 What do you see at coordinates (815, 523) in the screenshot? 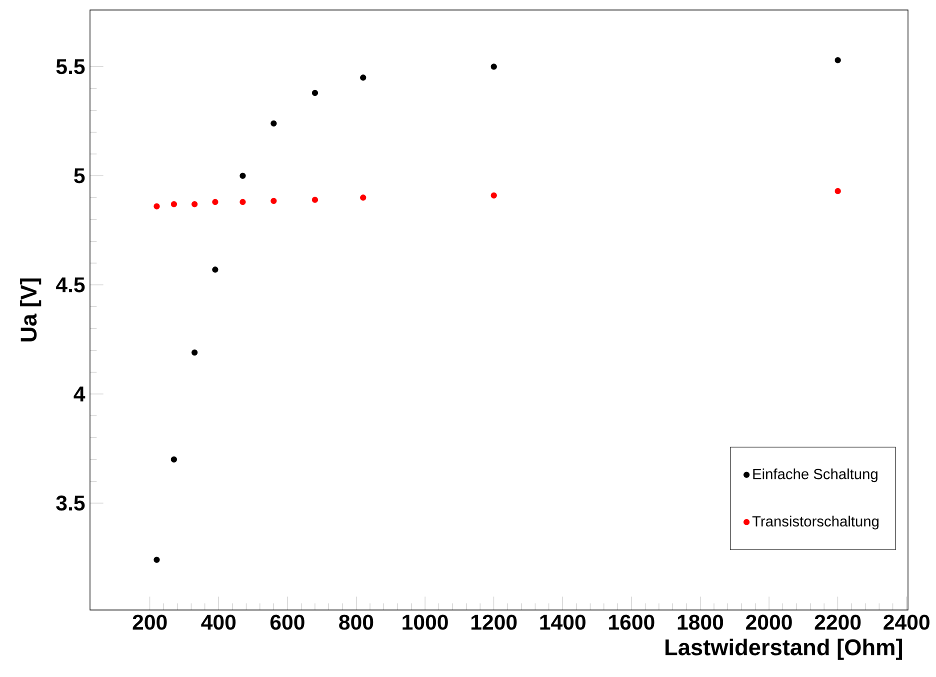
I see `legend-label: Transistorschaltung` at bounding box center [815, 523].